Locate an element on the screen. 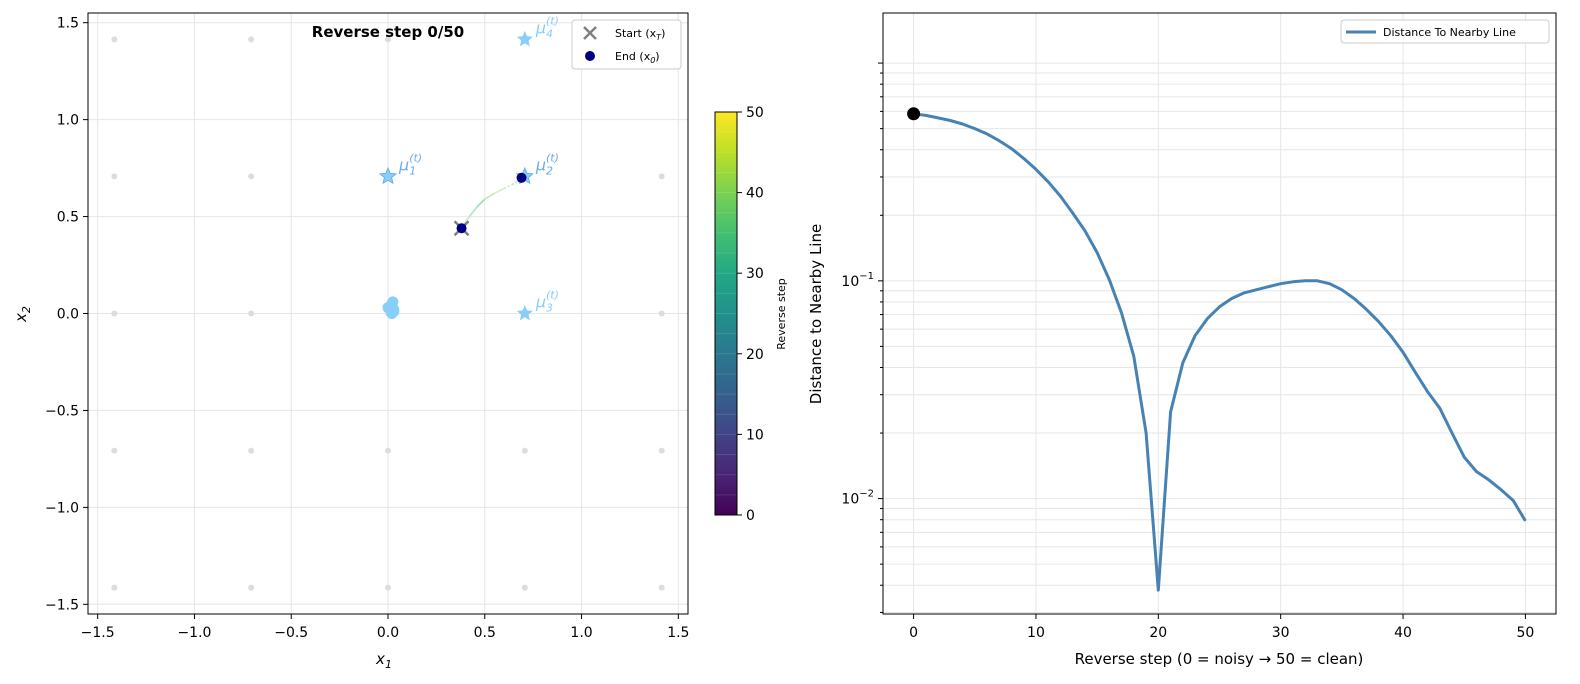  mean-label-3: μ3(t) is located at coordinates (547, 302).